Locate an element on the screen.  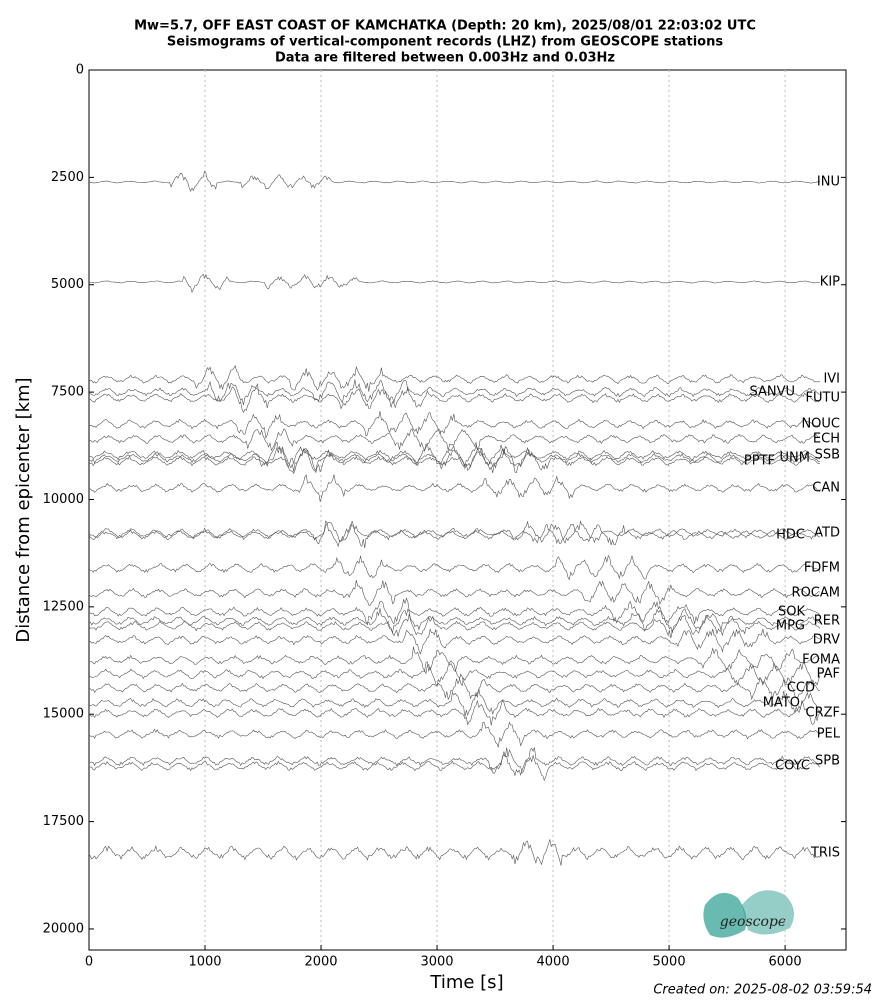
y-tick-label: 0 is located at coordinates (80, 70).